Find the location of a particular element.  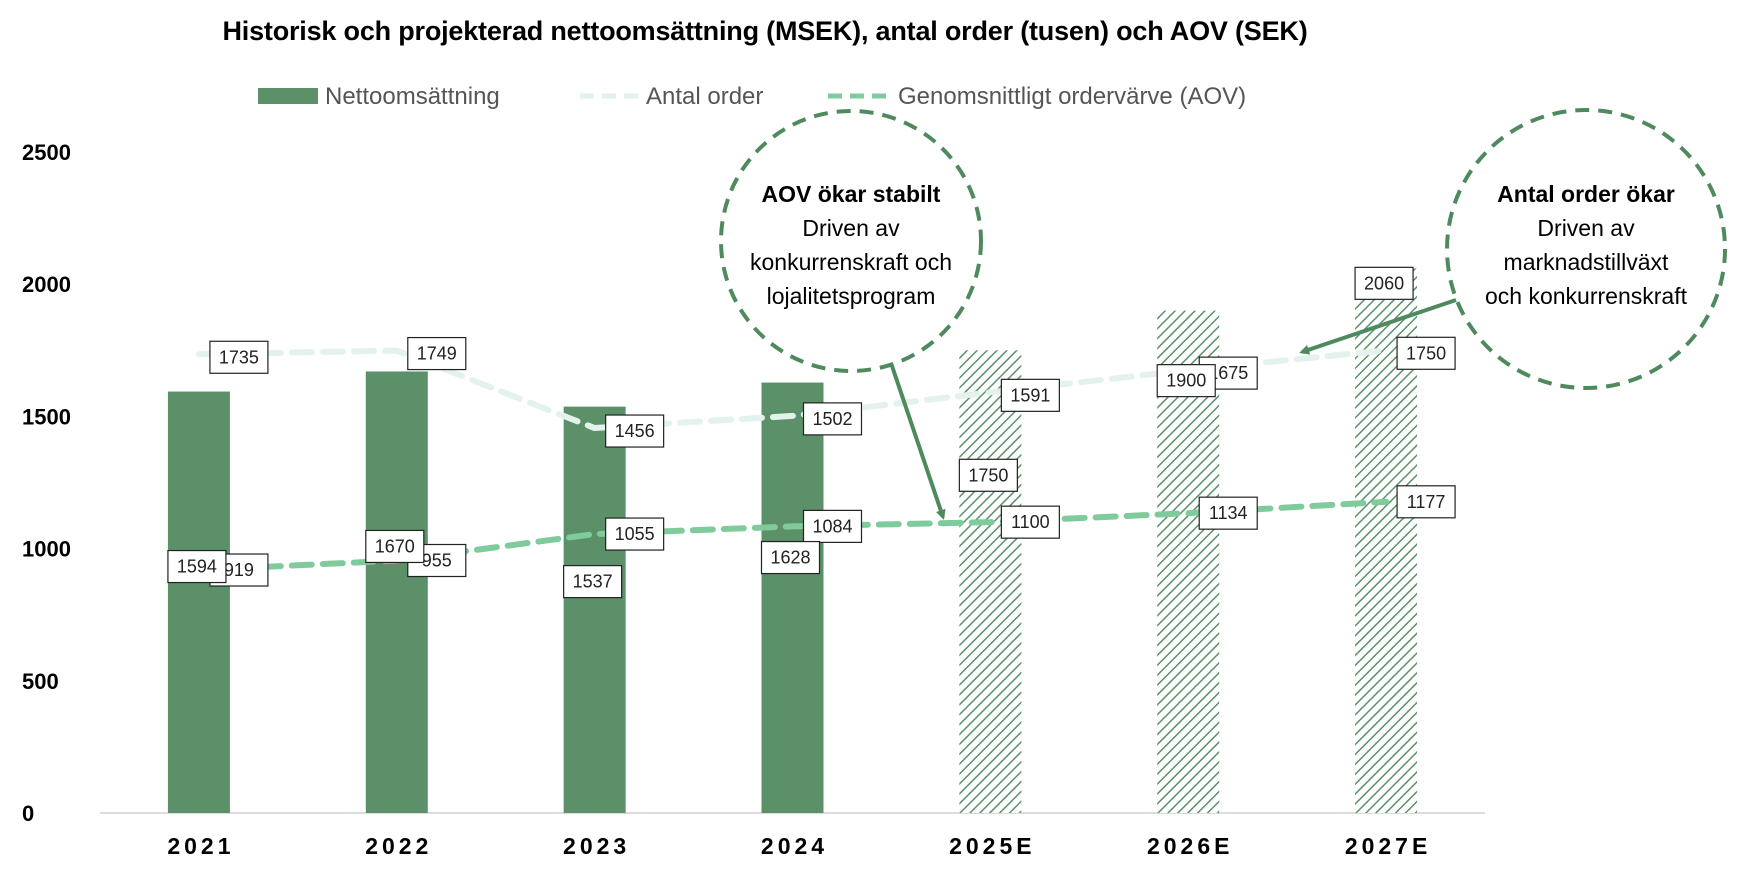

data-label-nettoomsattning: 1670 is located at coordinates (395, 546).